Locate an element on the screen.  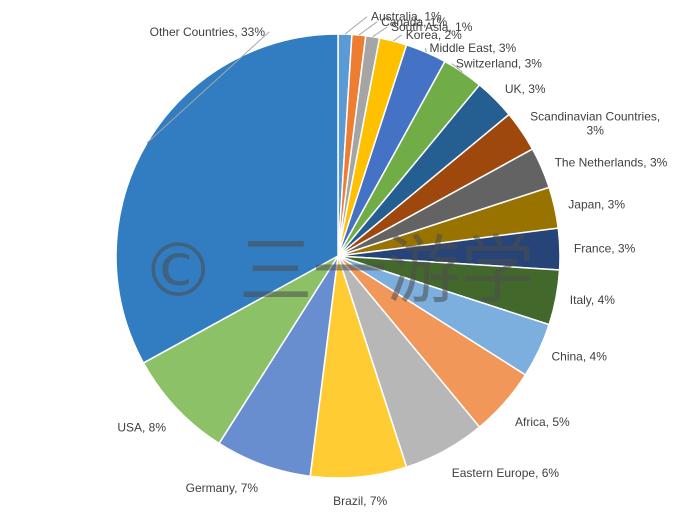
data-label-eastern-europe: Eastern Europe, 6% is located at coordinates (506, 473).